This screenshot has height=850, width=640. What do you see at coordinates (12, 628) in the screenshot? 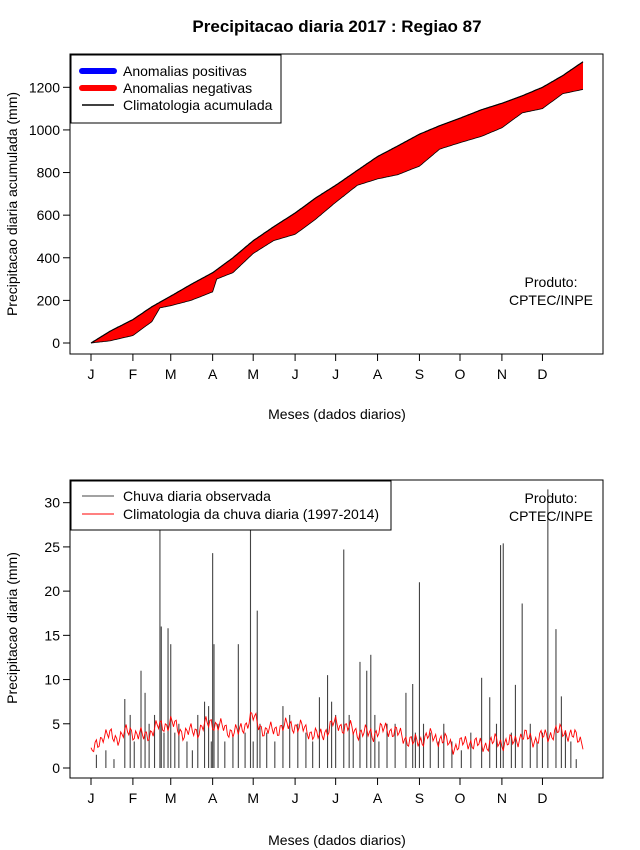
I see `daily-y-label: Precipitacao diaria (mm)` at bounding box center [12, 628].